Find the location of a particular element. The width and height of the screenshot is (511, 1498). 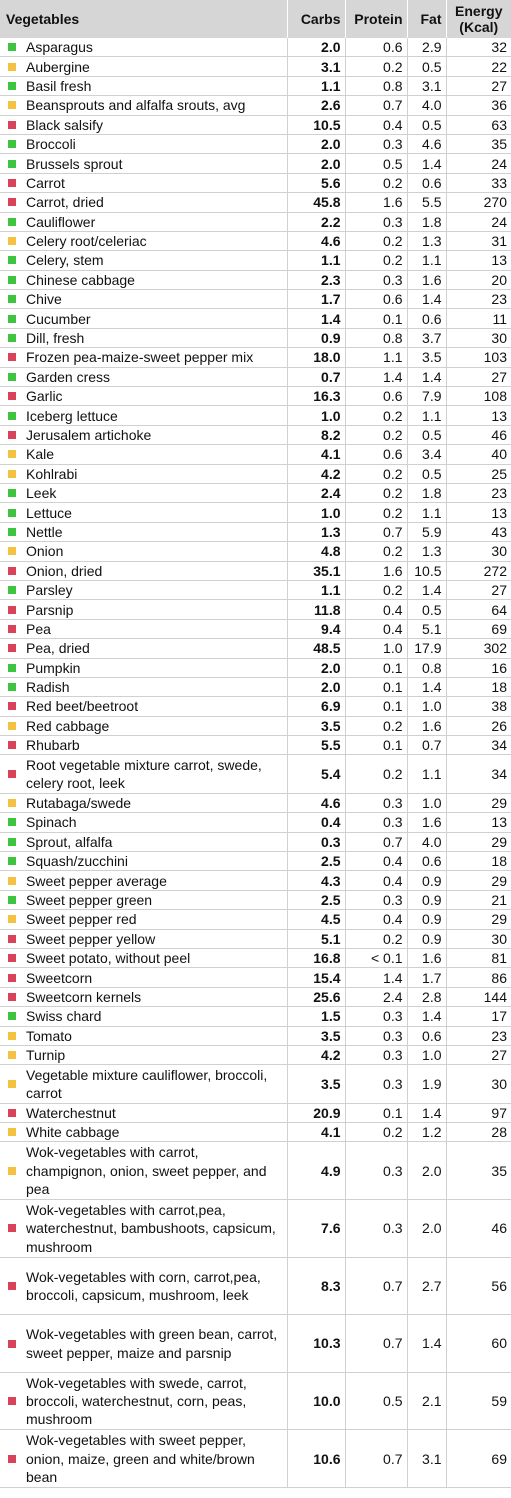

protein-cell: 0.6 is located at coordinates (376, 48).